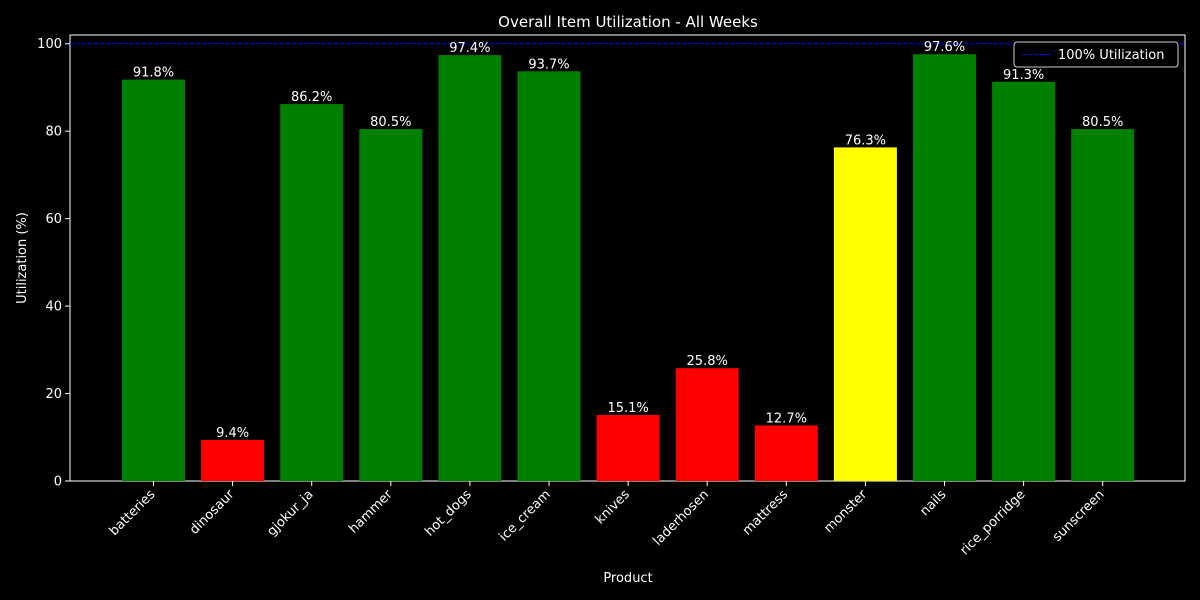  What do you see at coordinates (628, 22) in the screenshot?
I see `chart-title: Overall Item Utilization - All Weeks` at bounding box center [628, 22].